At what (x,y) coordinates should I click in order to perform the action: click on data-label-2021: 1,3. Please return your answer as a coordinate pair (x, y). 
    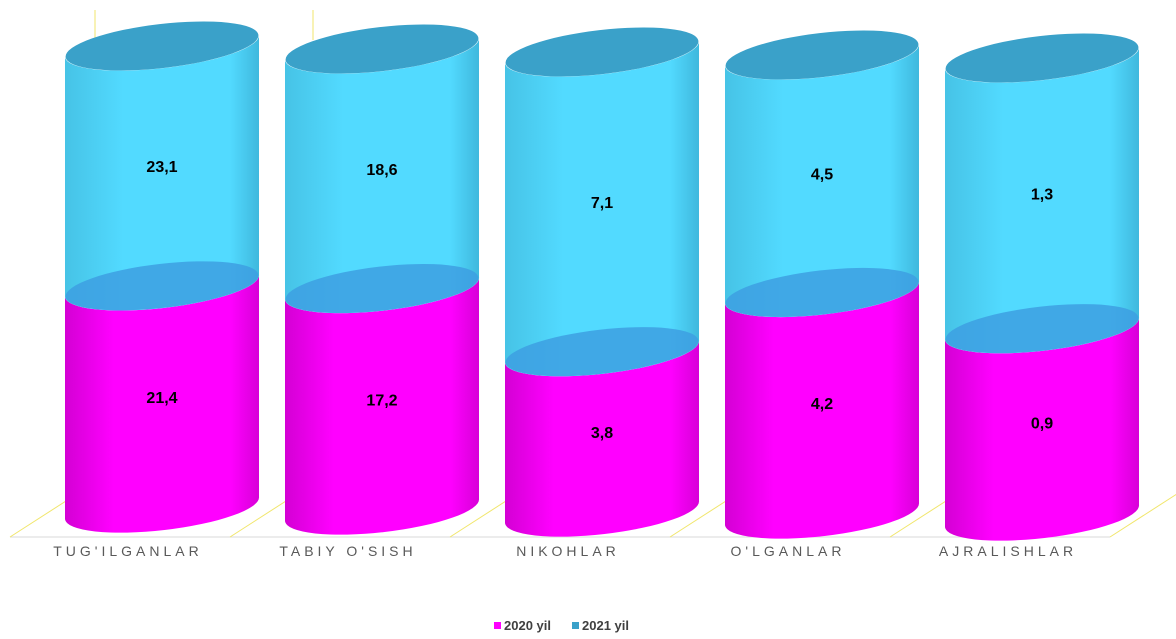
    Looking at the image, I should click on (1042, 194).